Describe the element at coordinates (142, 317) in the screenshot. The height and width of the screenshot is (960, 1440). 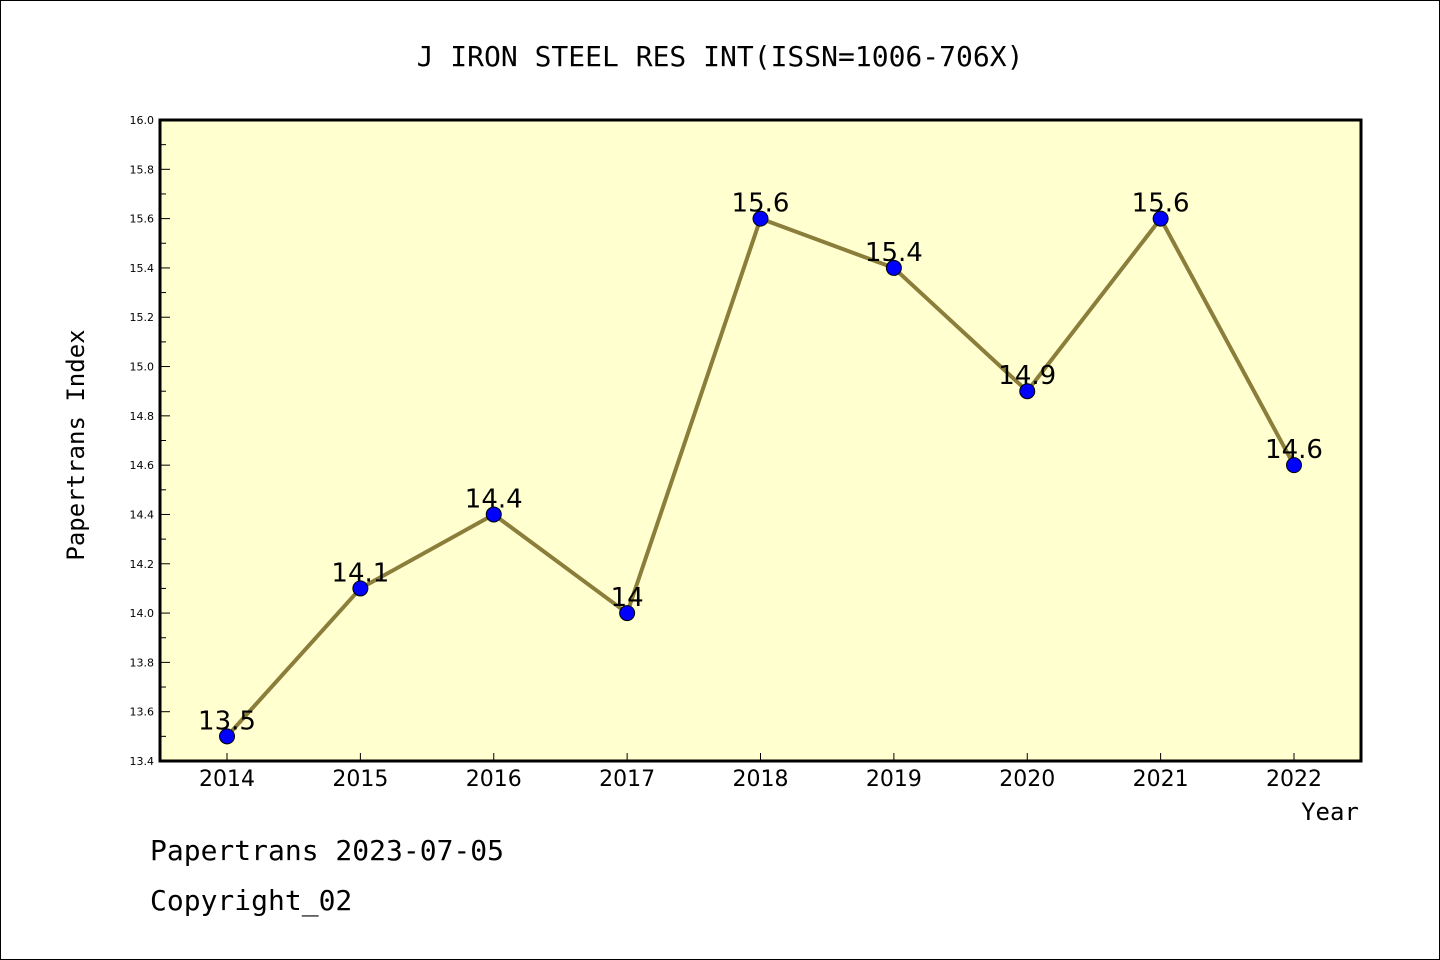
I see `y-tick-label: 15.2` at that location.